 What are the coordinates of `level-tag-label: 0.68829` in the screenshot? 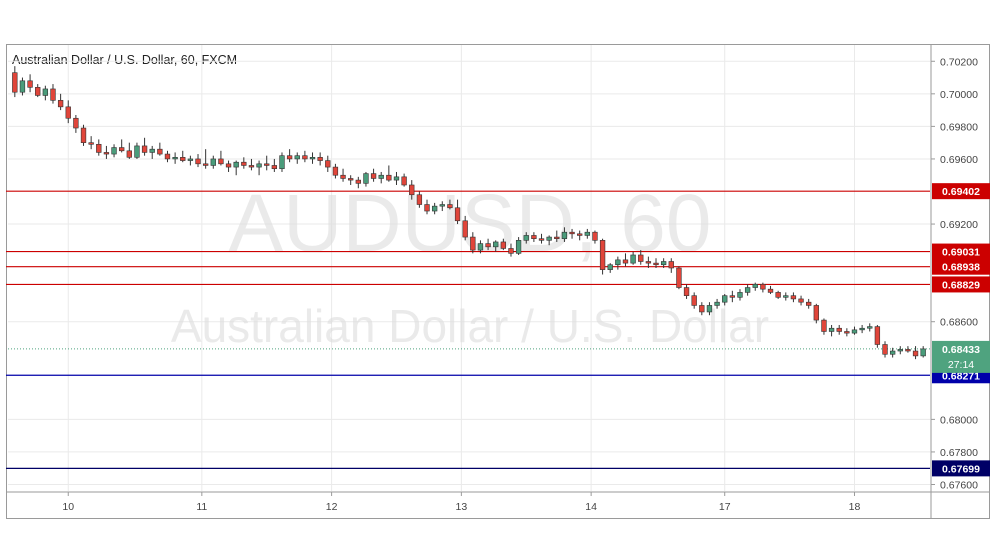 It's located at (961, 285).